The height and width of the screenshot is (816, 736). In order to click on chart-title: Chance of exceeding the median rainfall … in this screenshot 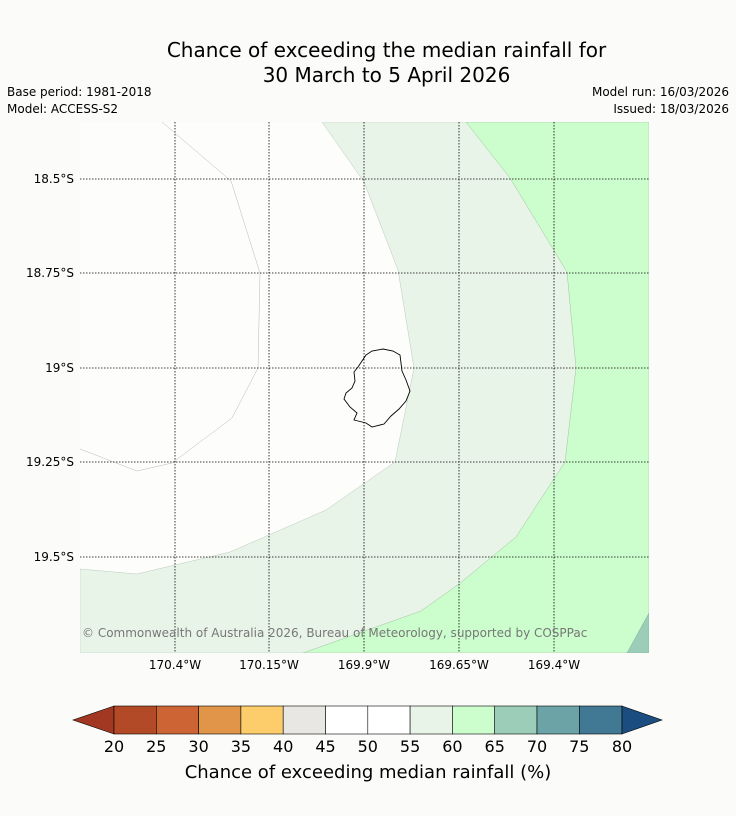, I will do `click(368, 63)`.